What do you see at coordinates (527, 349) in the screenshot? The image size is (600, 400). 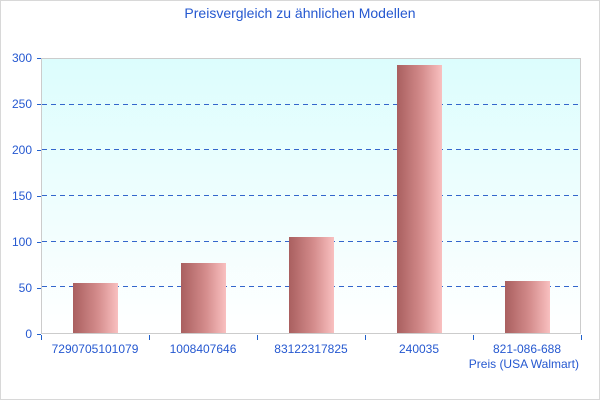 I see `x-axis-label-821-086-688: 821-086-688` at bounding box center [527, 349].